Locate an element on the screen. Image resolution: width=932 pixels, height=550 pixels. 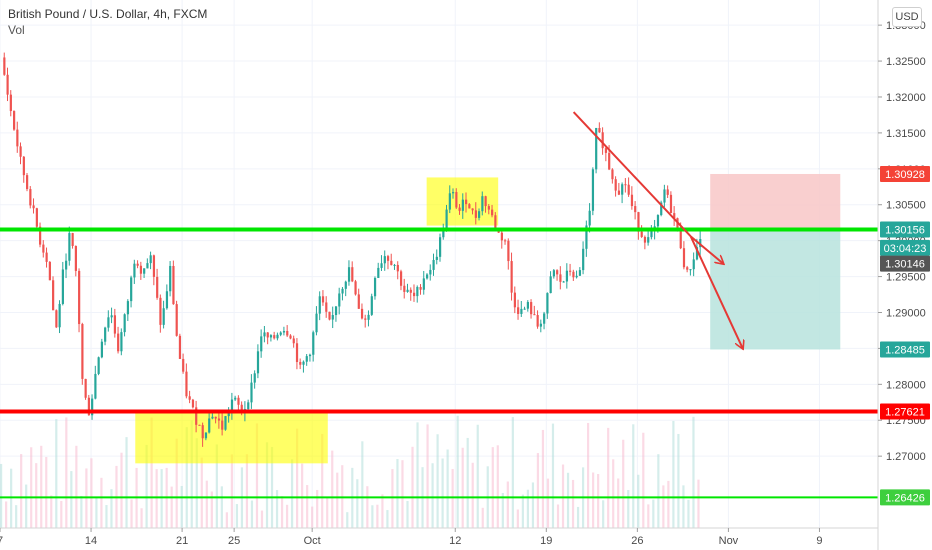
price-tick-label: 1.27000 is located at coordinates (906, 457).